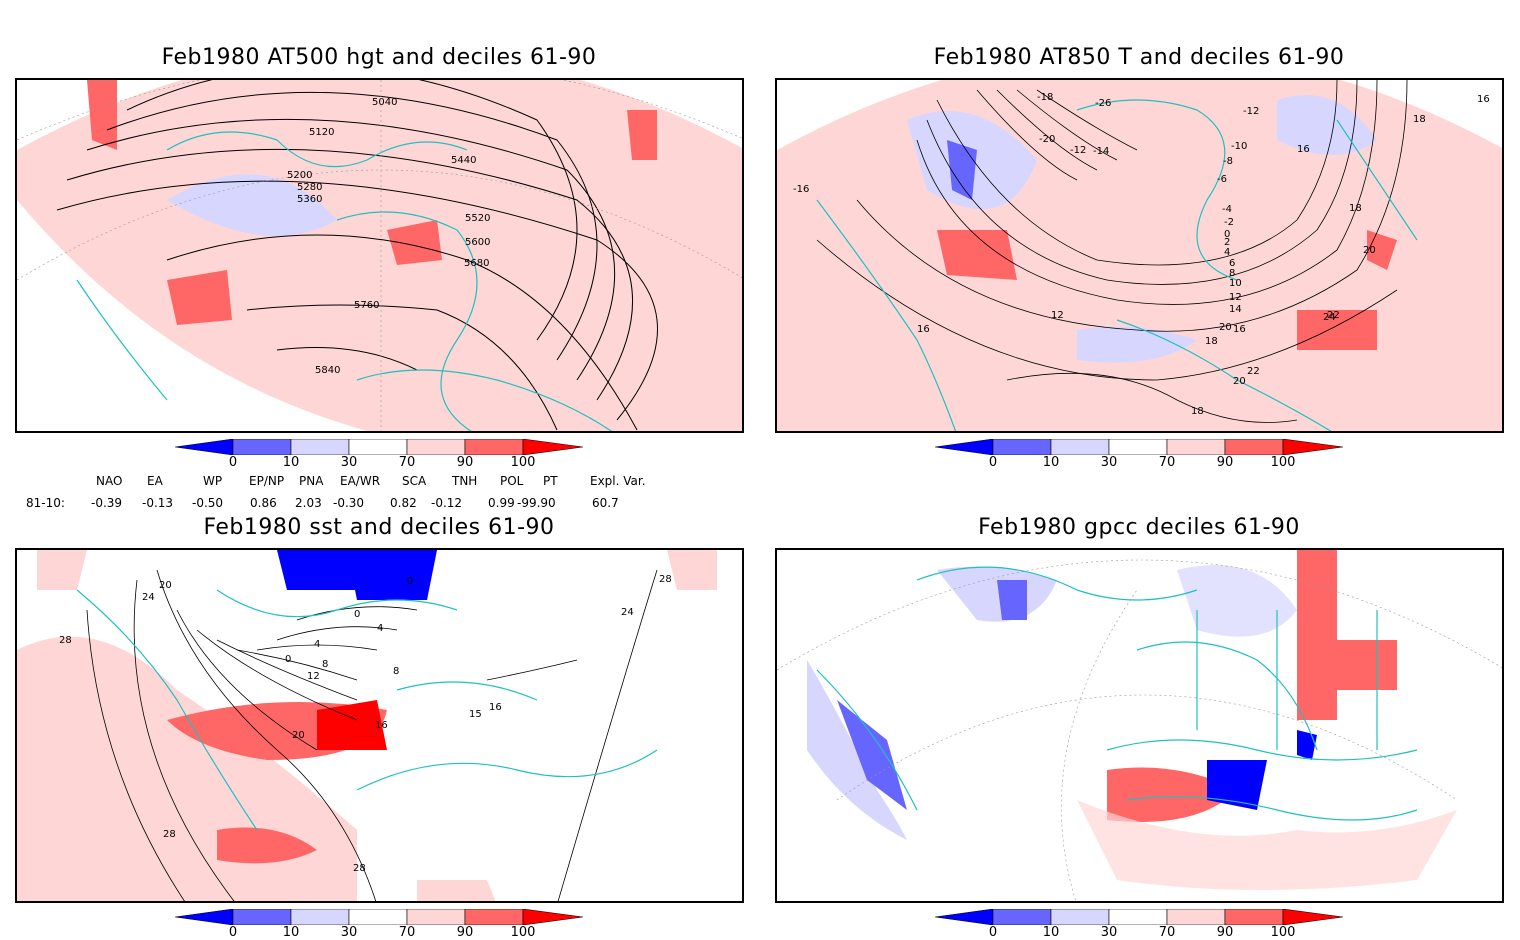  Describe the element at coordinates (1235, 309) in the screenshot. I see `contour-label: 14` at that location.